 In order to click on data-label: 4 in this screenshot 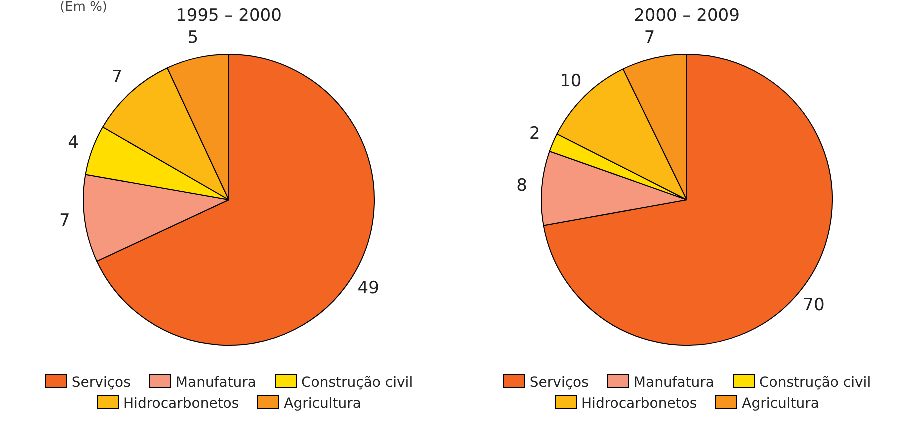, I will do `click(73, 142)`.